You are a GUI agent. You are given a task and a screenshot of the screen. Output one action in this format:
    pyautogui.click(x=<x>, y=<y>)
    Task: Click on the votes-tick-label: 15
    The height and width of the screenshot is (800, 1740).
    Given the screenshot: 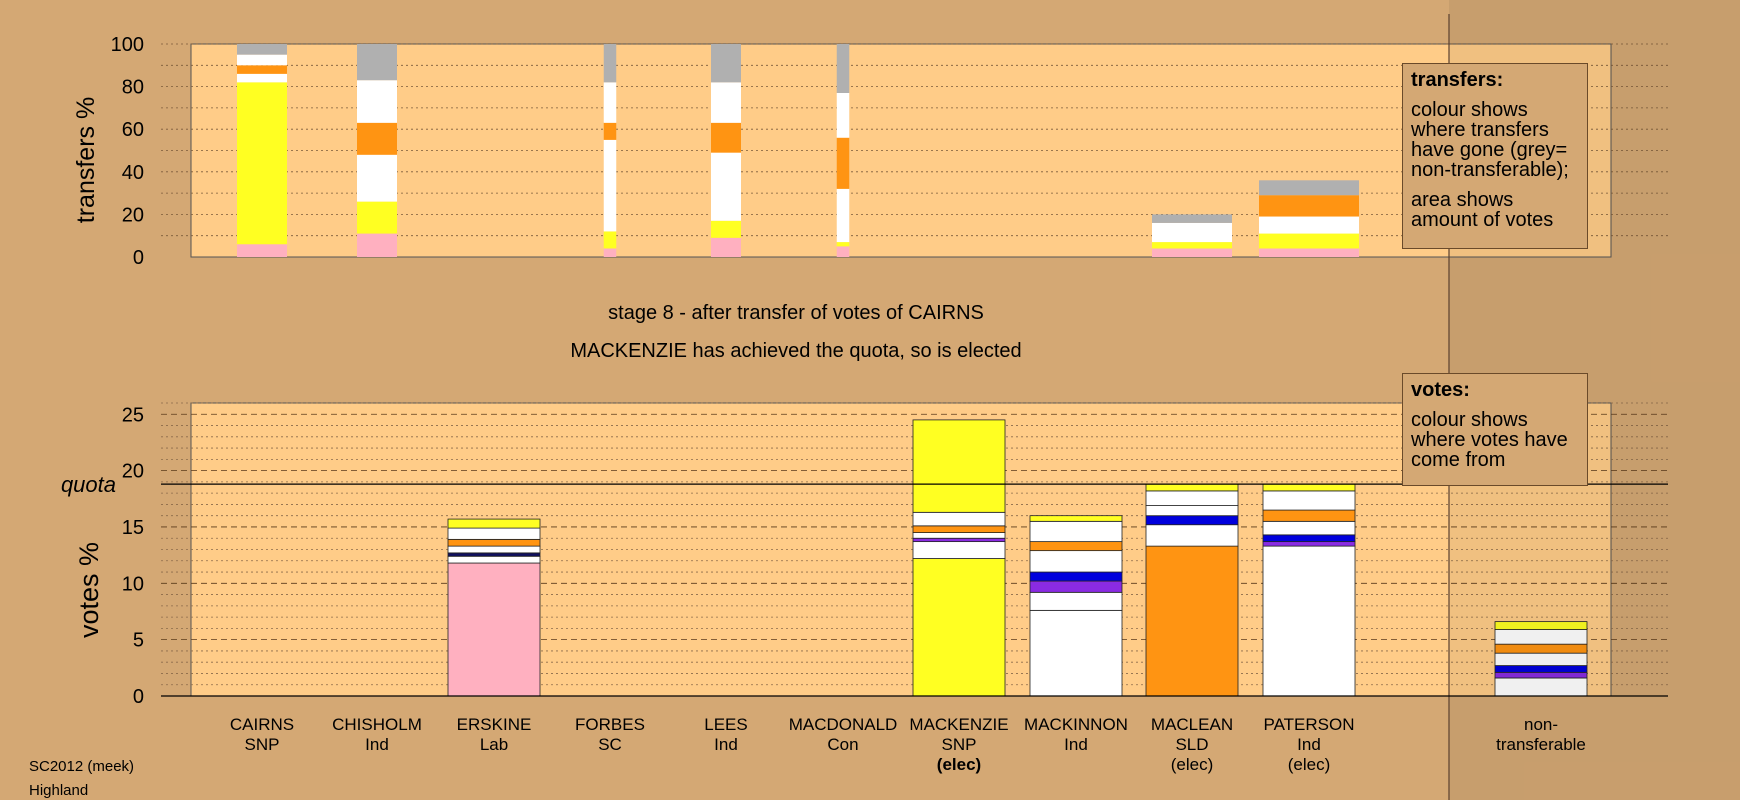 What is the action you would take?
    pyautogui.click(x=133, y=528)
    